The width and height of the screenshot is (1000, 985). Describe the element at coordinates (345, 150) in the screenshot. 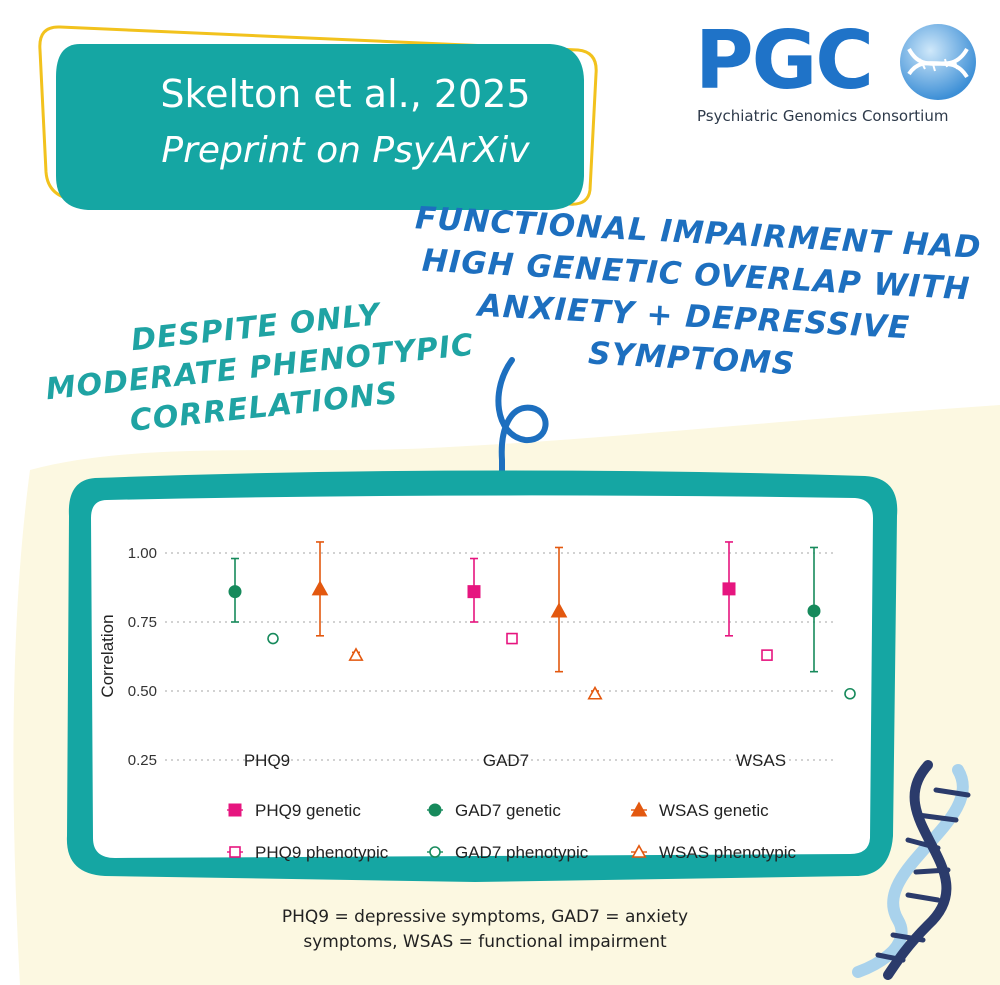

I see `venue-text: Preprint on PsyArXiv` at that location.